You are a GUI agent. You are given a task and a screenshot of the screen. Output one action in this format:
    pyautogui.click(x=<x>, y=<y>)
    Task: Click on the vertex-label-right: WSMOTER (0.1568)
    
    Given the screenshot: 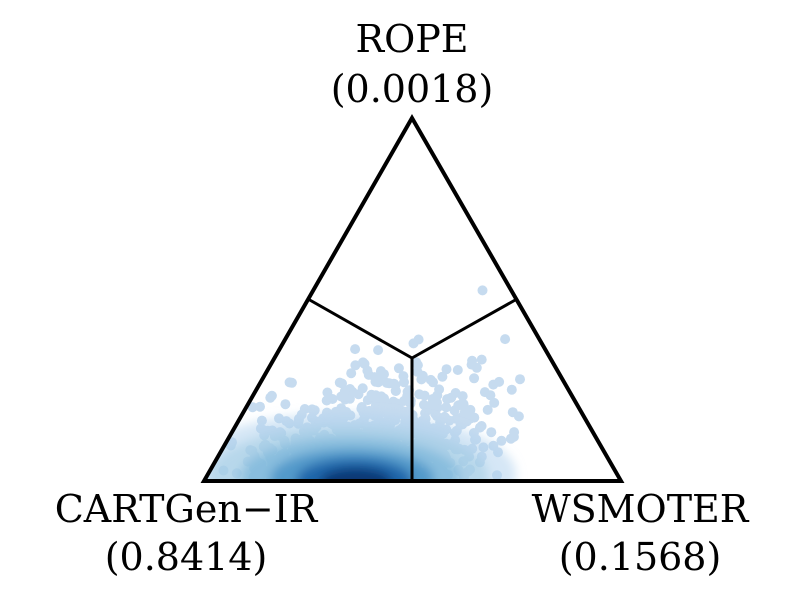 What is the action you would take?
    pyautogui.click(x=641, y=533)
    